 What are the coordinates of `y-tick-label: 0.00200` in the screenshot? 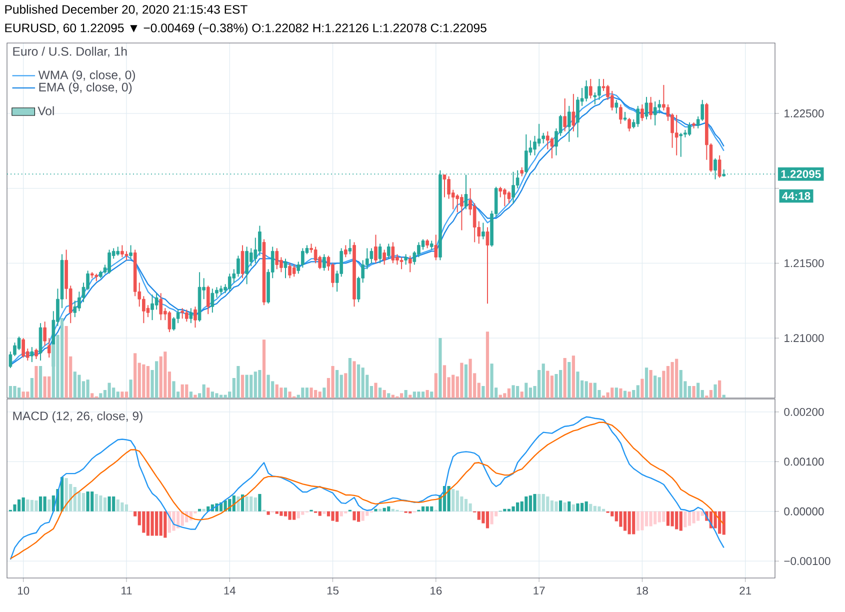 It's located at (804, 412).